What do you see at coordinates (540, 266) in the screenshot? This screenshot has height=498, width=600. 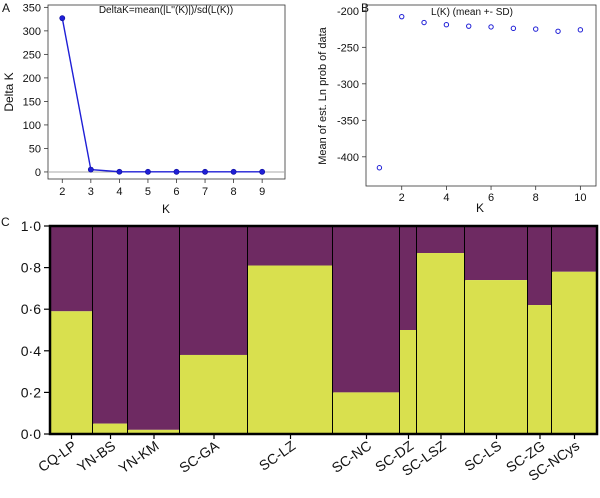 I see `bar-SC-ZG-upper` at bounding box center [540, 266].